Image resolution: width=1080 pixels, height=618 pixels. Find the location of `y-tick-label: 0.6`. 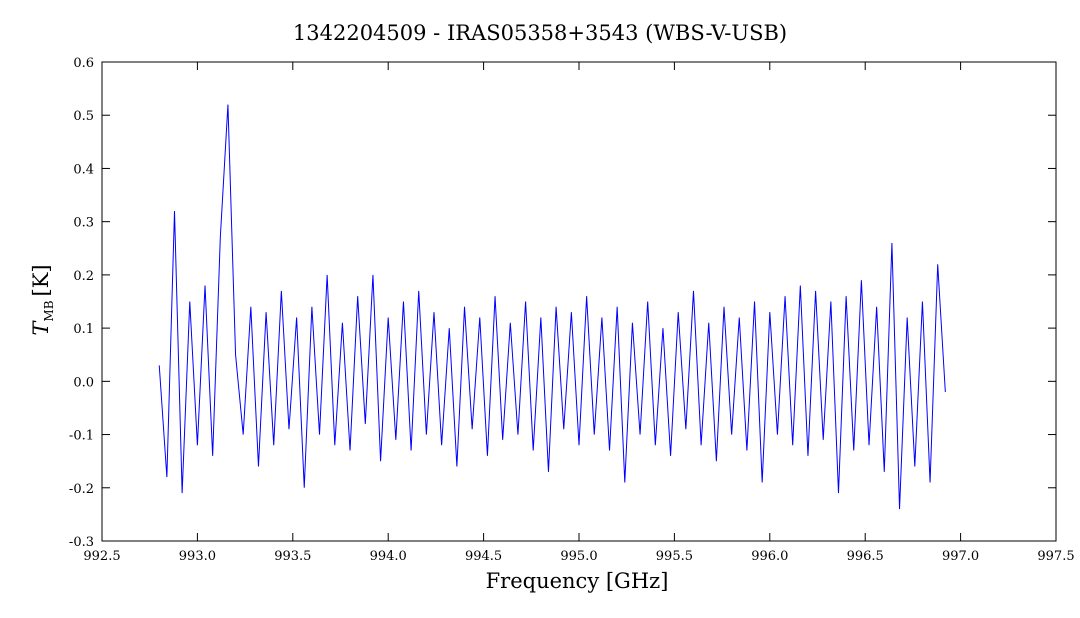

y-tick-label: 0.6 is located at coordinates (83, 63).